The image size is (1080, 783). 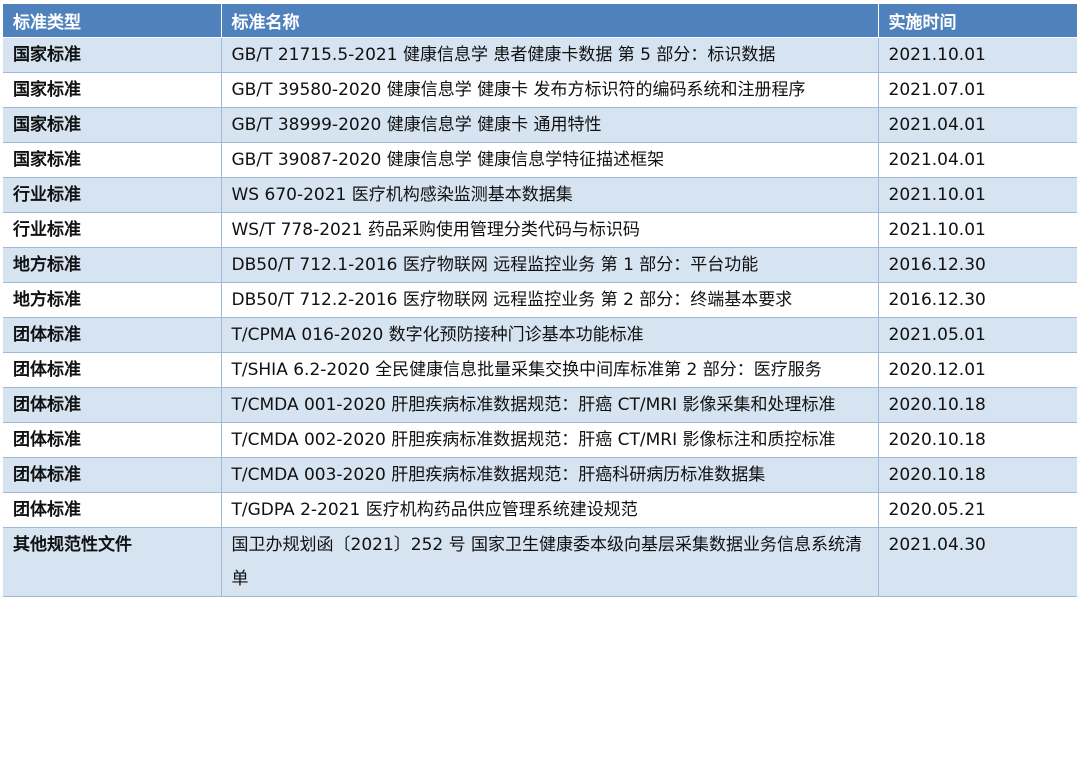 I want to click on cell-name: GB/T 38999-2020 健康信息学 健康卡 通用特性, so click(x=550, y=125).